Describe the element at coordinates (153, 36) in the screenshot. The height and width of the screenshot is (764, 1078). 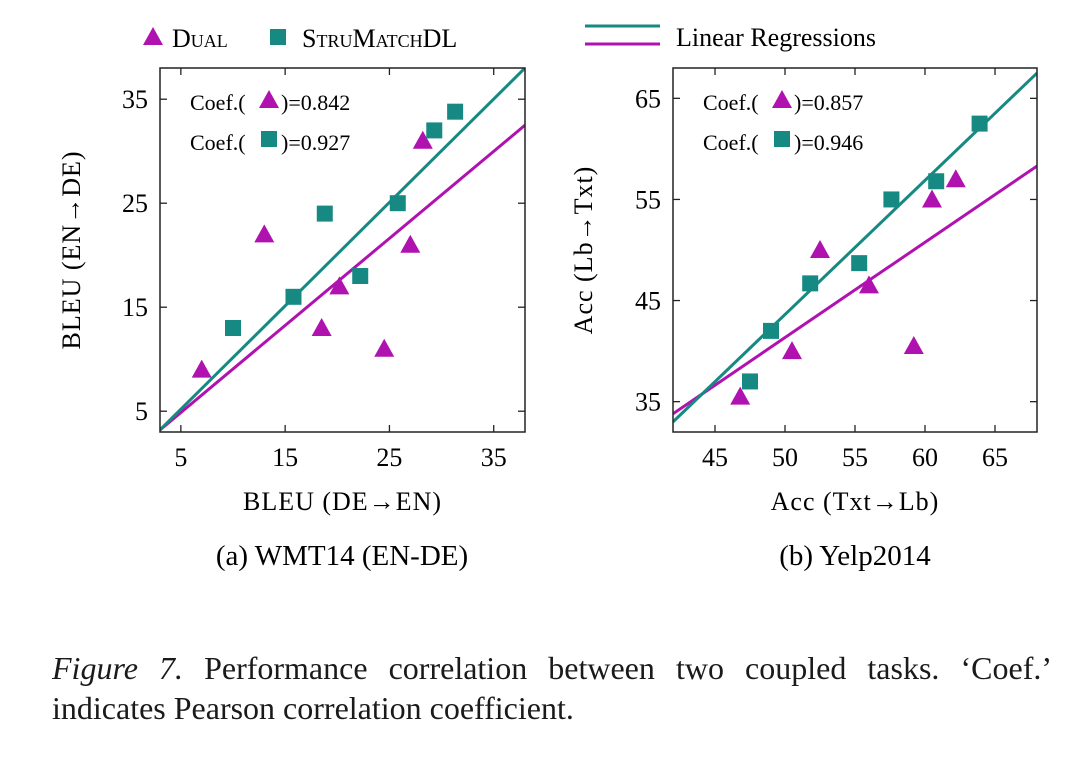
I see `legend-dual-marker` at that location.